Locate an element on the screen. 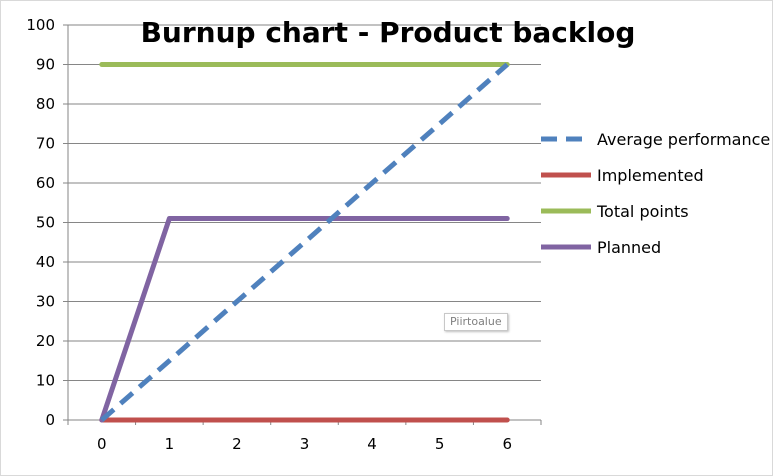  x-tick-label-3: 3 is located at coordinates (305, 444).